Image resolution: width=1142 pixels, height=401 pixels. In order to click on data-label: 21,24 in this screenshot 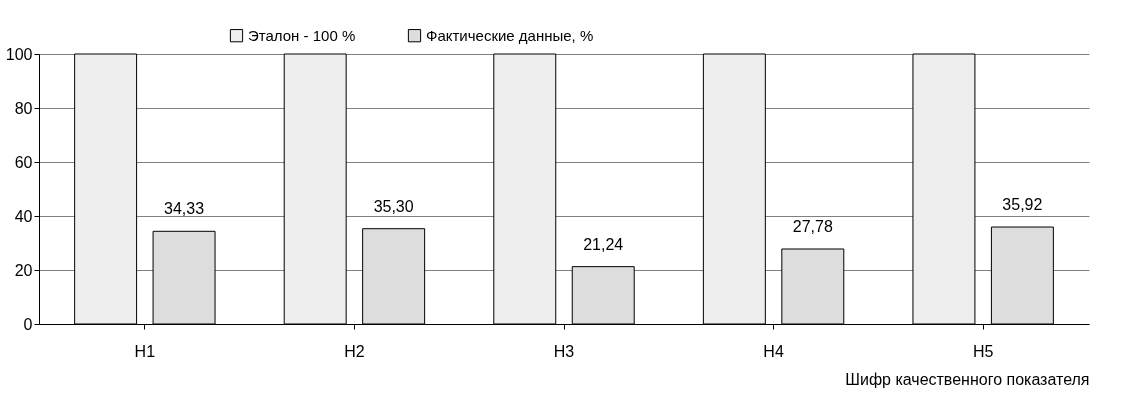, I will do `click(603, 244)`.